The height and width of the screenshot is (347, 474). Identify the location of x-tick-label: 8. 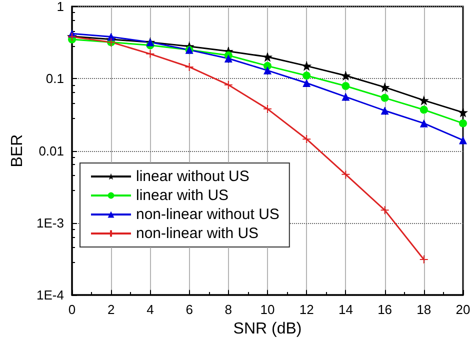
(228, 309).